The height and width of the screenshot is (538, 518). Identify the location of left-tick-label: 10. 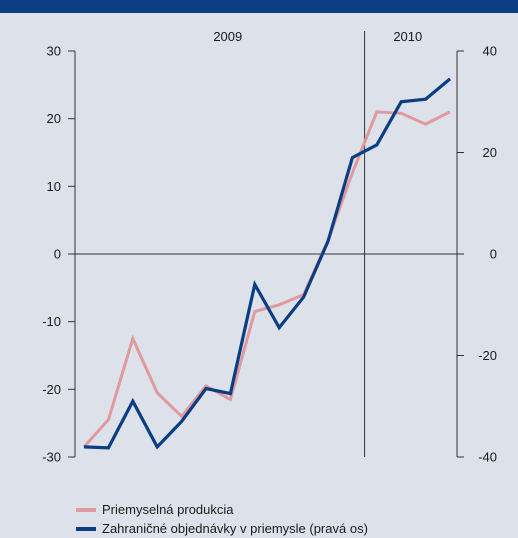
(54, 186).